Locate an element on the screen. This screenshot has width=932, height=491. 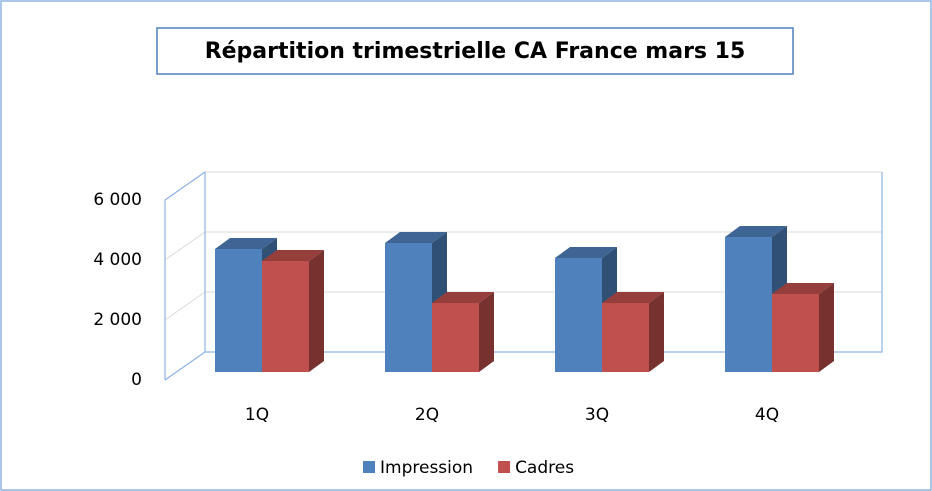
y-tick-label: 6 000 is located at coordinates (117, 200).